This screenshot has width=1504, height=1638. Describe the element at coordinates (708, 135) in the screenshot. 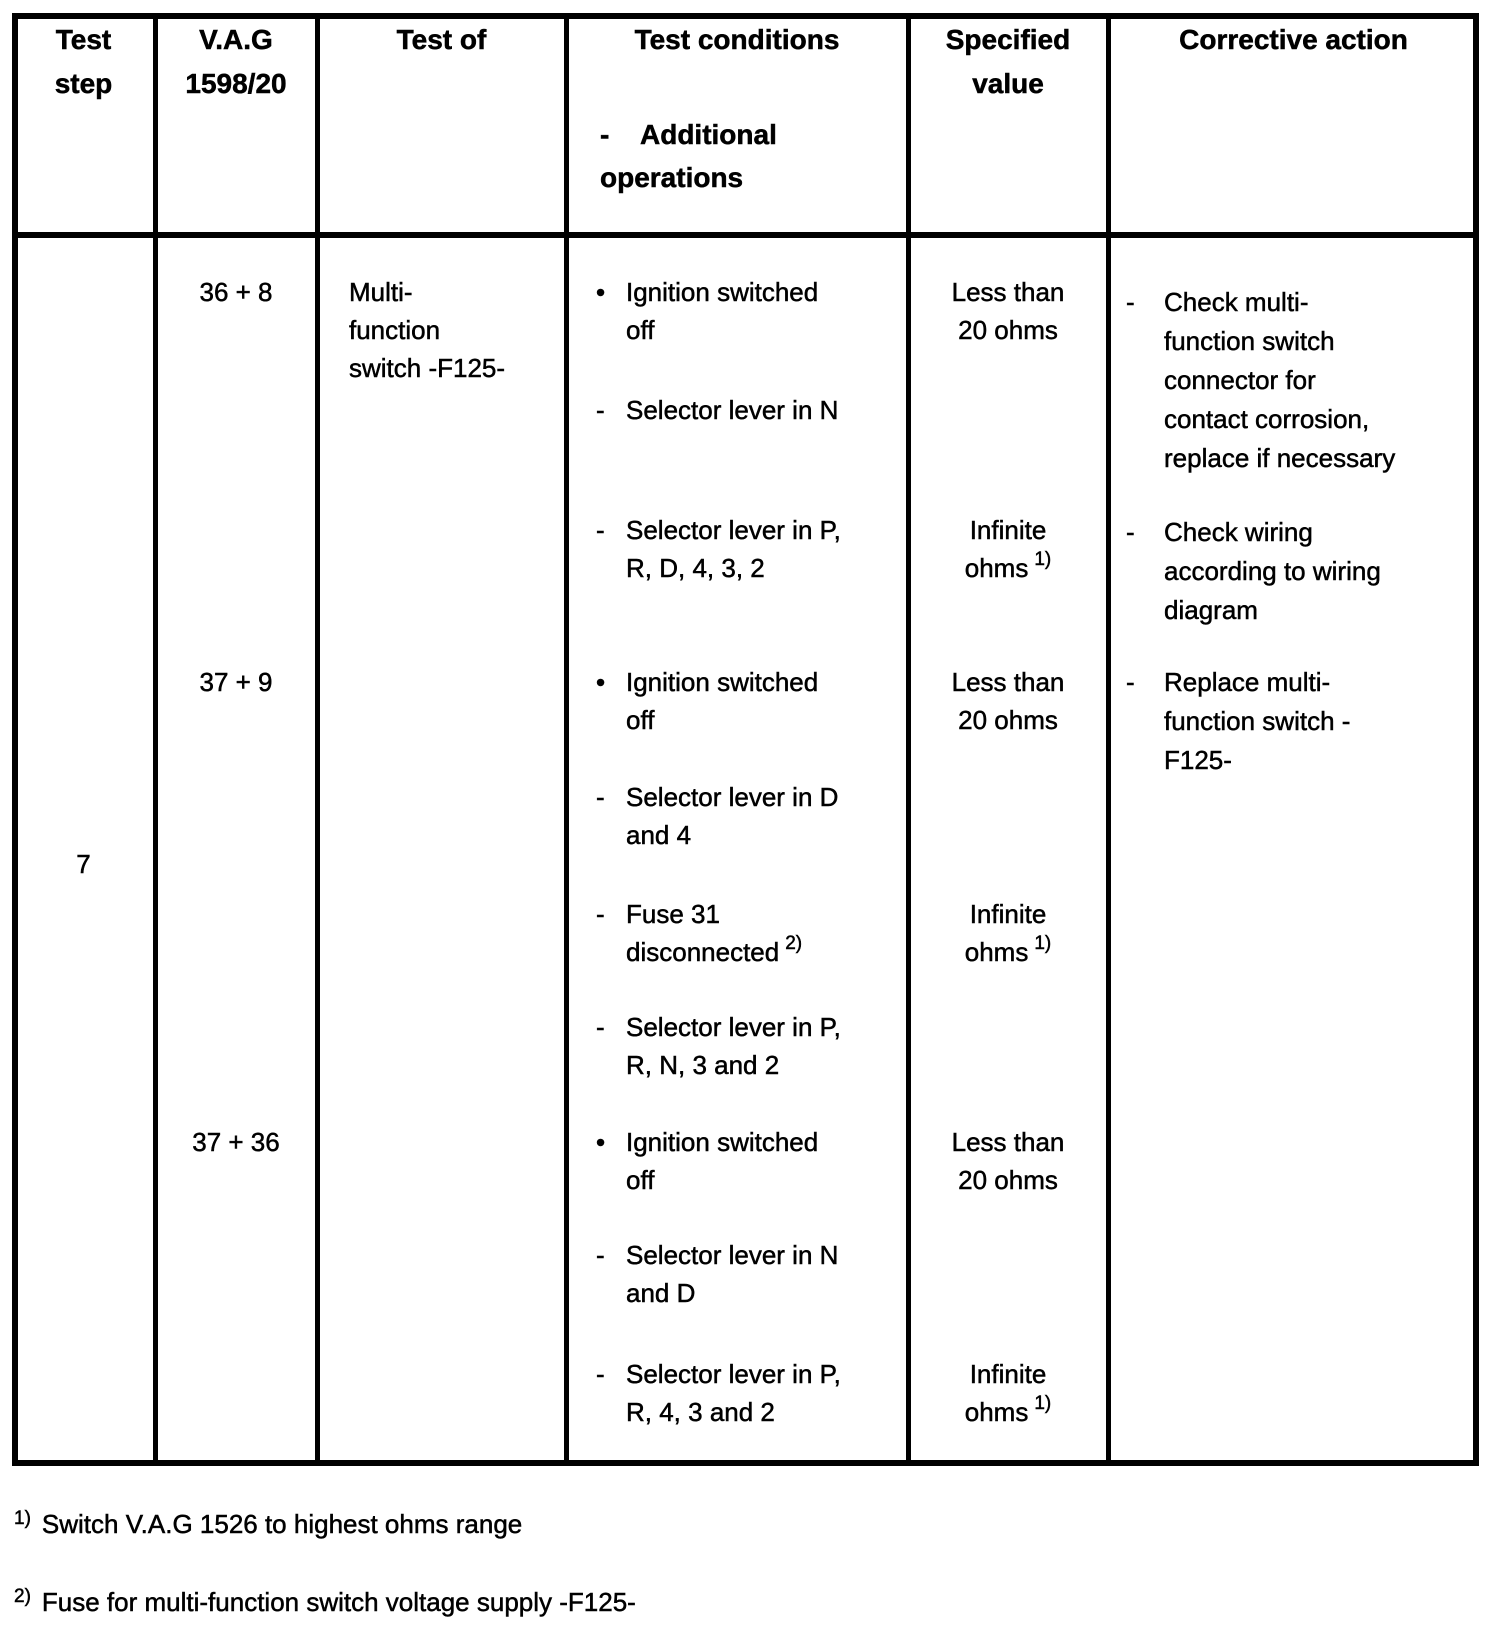

I see `header-line-text: Additional` at that location.